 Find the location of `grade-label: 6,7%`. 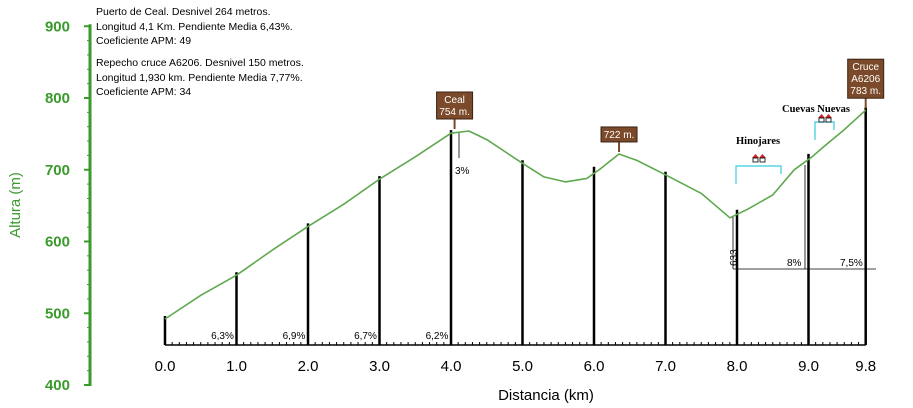

grade-label: 6,7% is located at coordinates (365, 336).